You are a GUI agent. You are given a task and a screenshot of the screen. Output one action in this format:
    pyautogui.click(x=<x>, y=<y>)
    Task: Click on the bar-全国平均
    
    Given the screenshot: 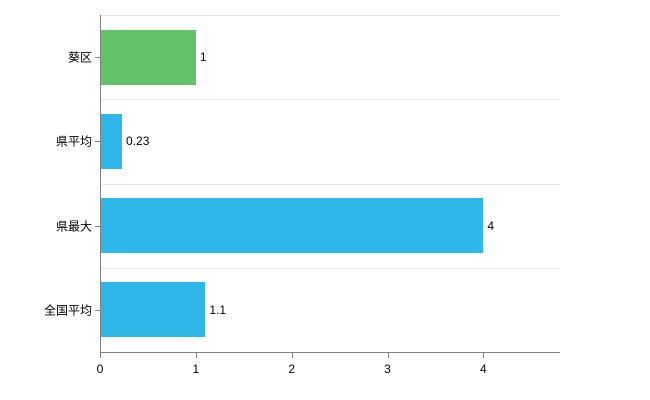 What is the action you would take?
    pyautogui.click(x=153, y=310)
    